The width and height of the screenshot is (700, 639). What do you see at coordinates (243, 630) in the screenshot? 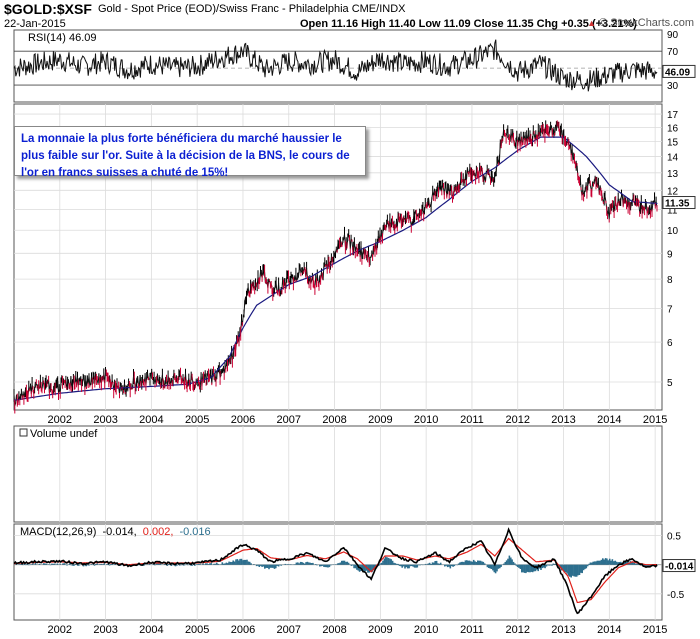
I see `macd-x-tick-label: 2006` at bounding box center [243, 630].